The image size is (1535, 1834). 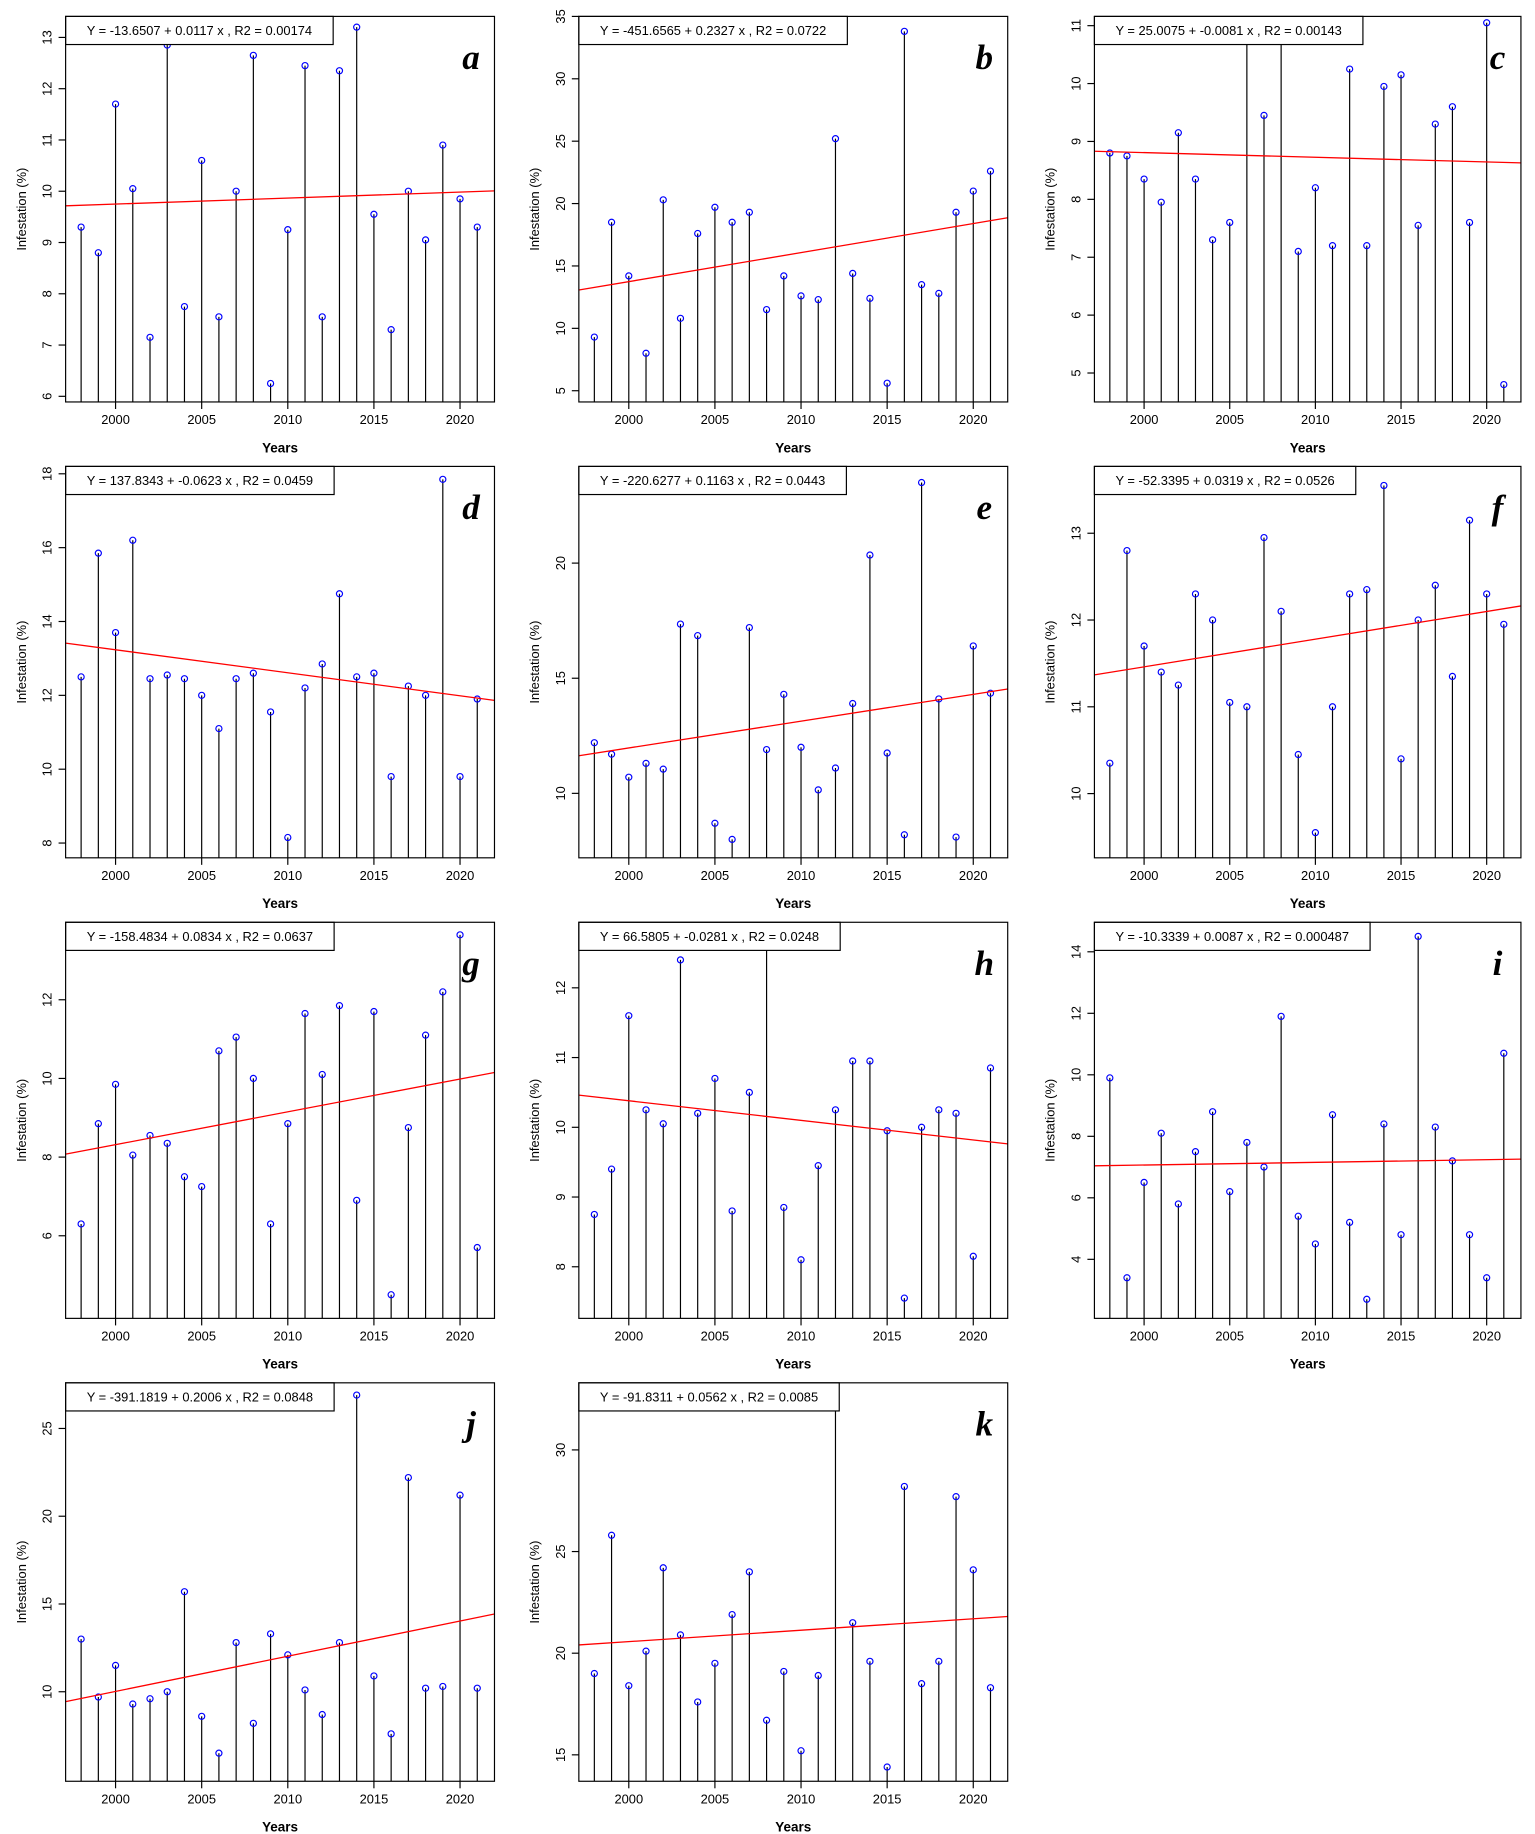 What do you see at coordinates (1075, 199) in the screenshot?
I see `y-tick-label: 8` at bounding box center [1075, 199].